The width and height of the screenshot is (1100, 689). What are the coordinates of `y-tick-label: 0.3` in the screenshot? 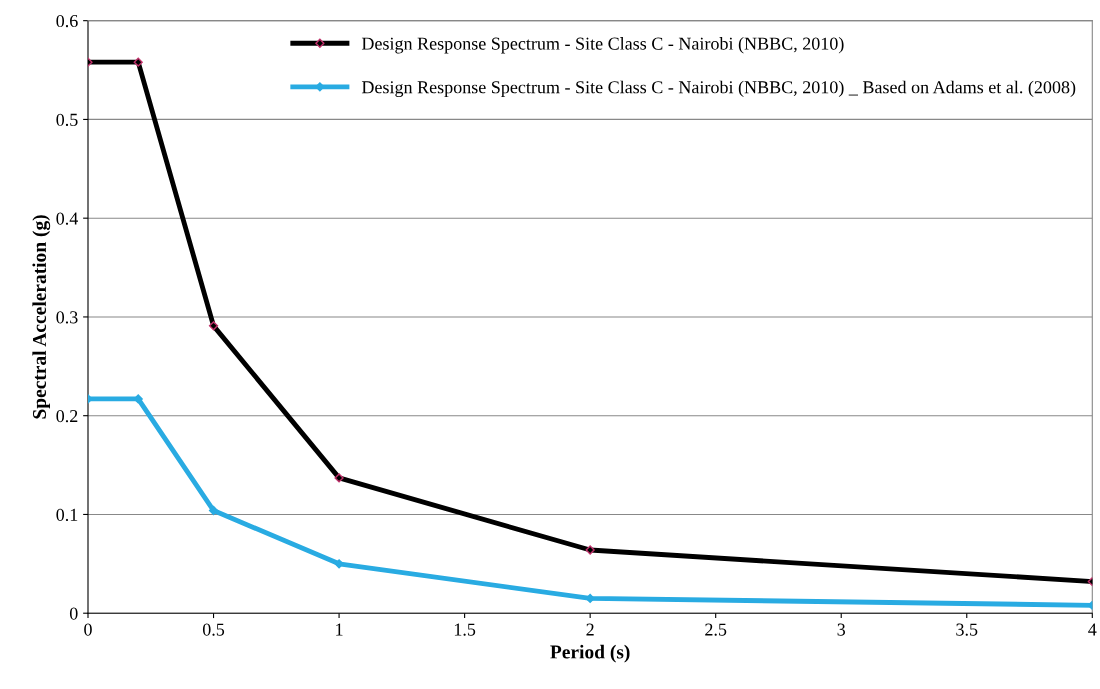 It's located at (67, 317).